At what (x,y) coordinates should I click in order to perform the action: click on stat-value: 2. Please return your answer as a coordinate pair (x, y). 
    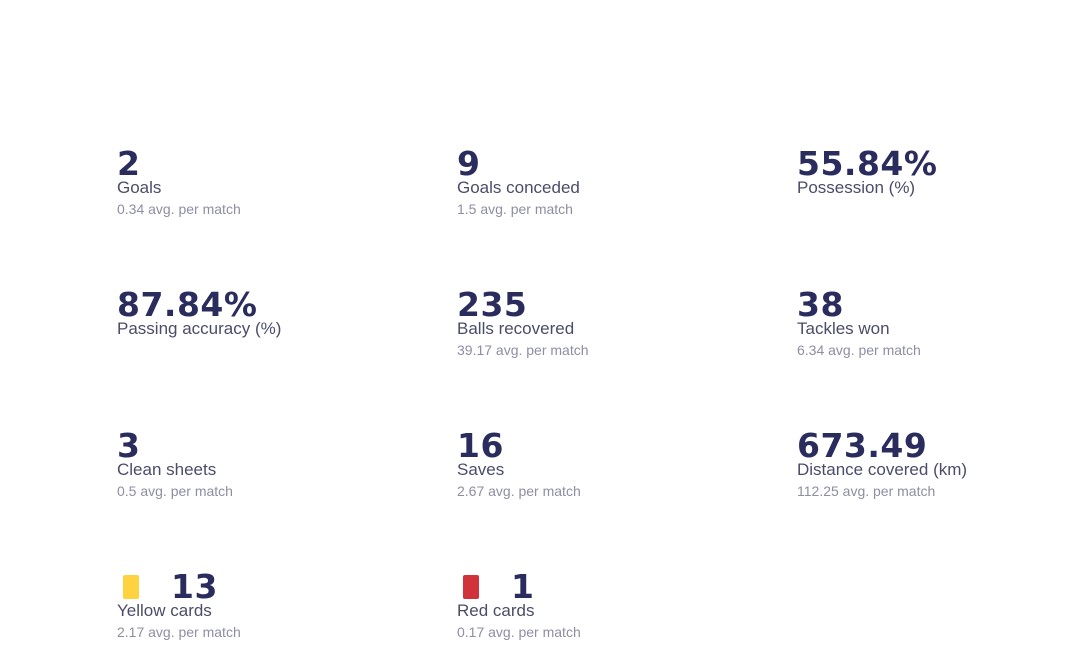
    Looking at the image, I should click on (129, 163).